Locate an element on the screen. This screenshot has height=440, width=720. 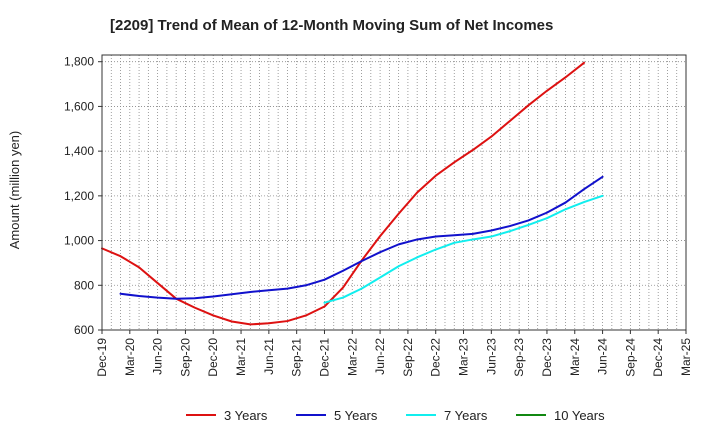
legend-label: 7 Years is located at coordinates (466, 415).